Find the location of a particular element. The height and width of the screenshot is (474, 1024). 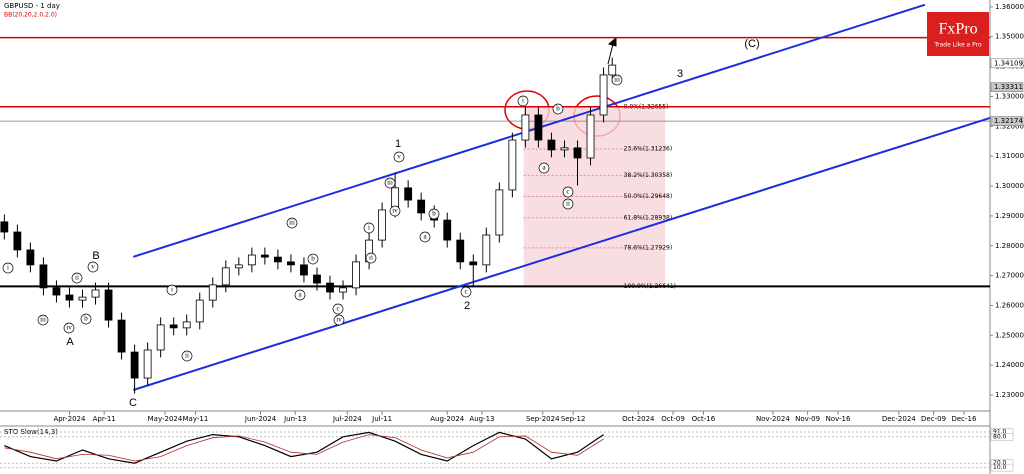

wave-label: ii is located at coordinates (371, 258).